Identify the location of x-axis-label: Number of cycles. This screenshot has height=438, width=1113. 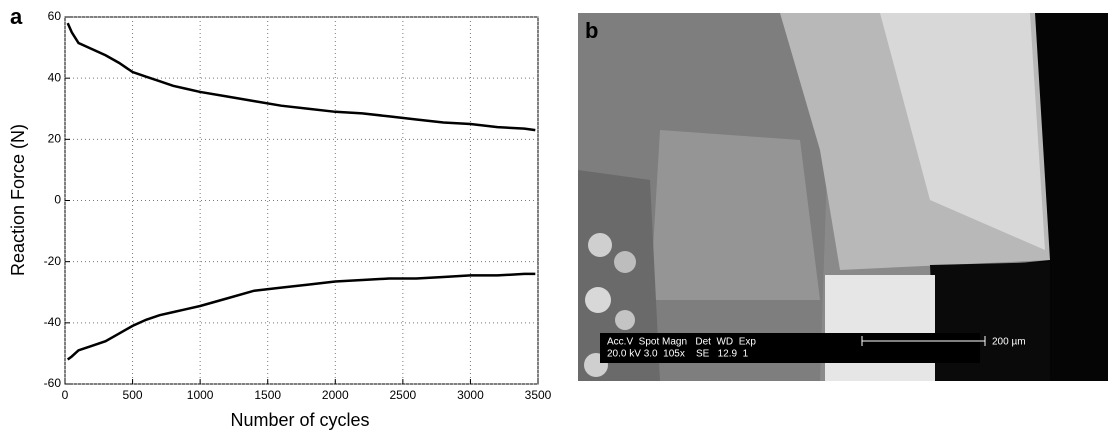
(299, 420).